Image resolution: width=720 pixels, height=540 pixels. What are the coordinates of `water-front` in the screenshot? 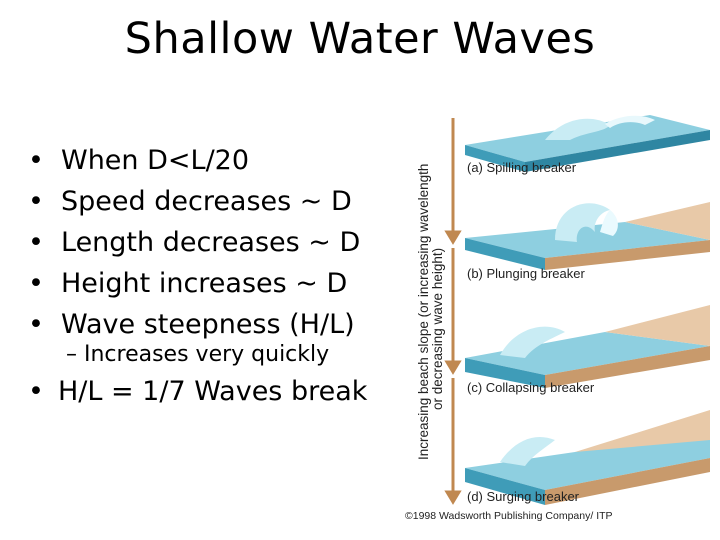 It's located at (617, 151).